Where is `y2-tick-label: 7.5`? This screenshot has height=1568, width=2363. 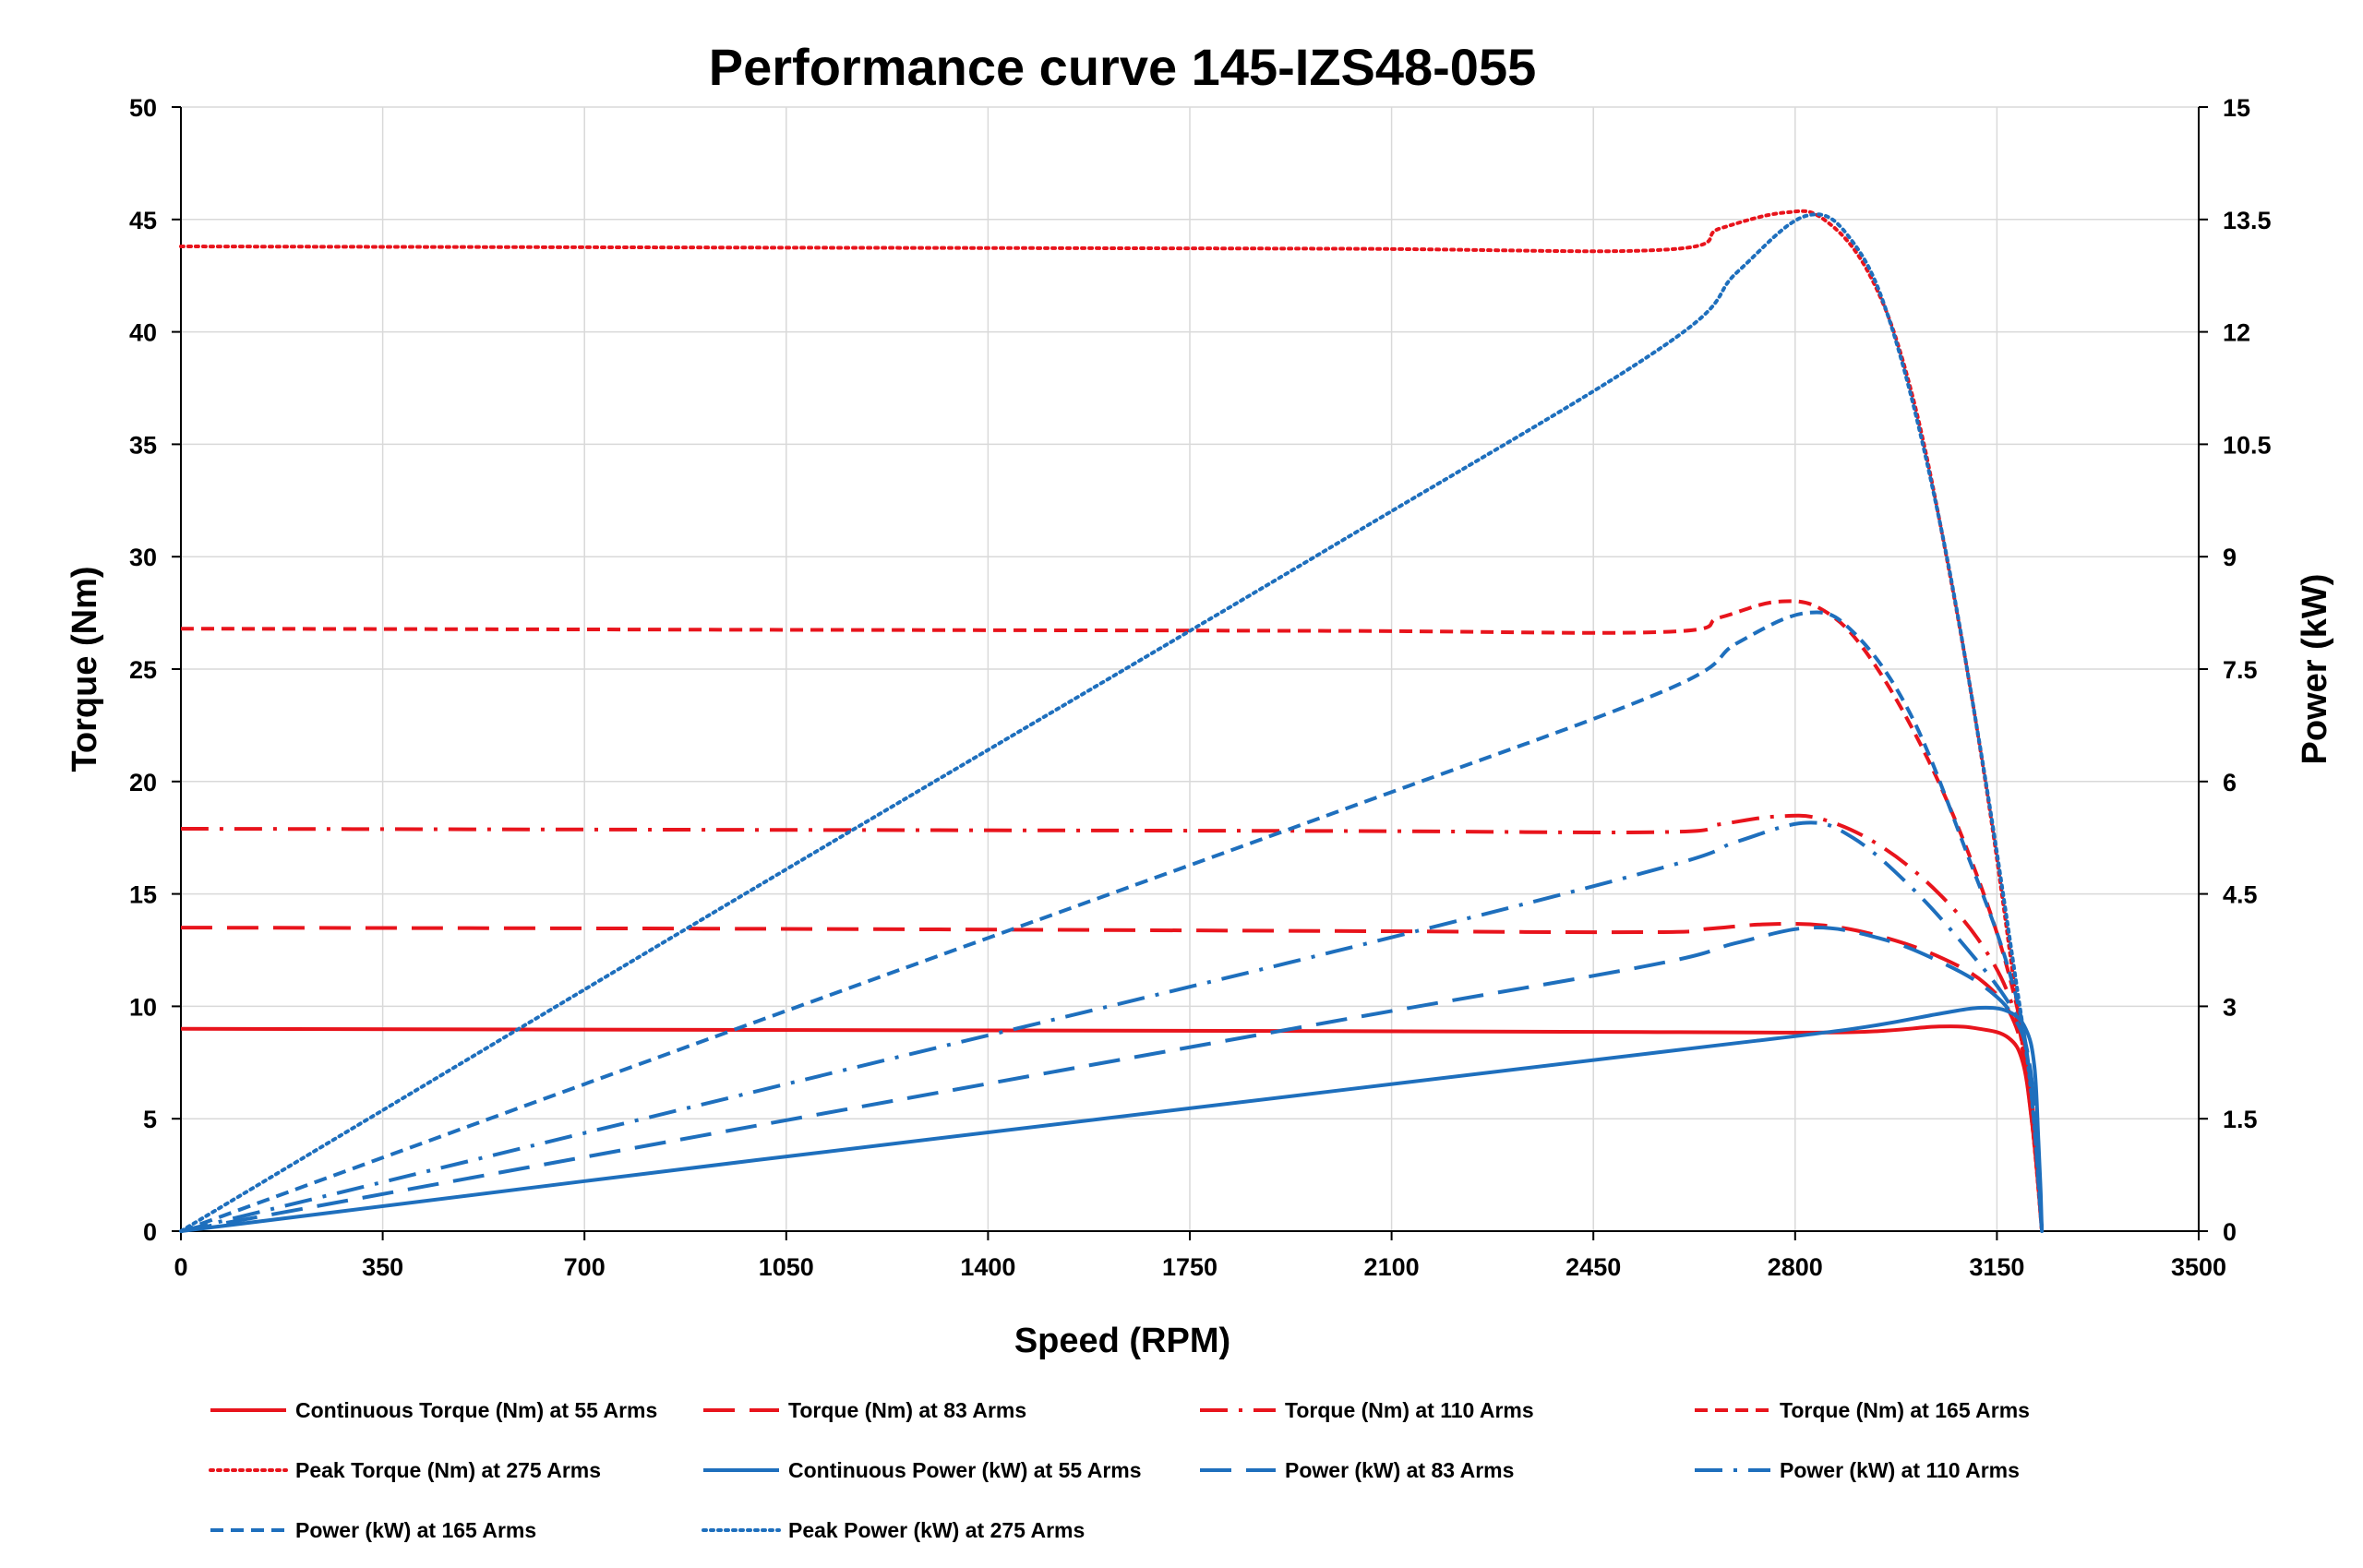
y2-tick-label: 7.5 is located at coordinates (2240, 670).